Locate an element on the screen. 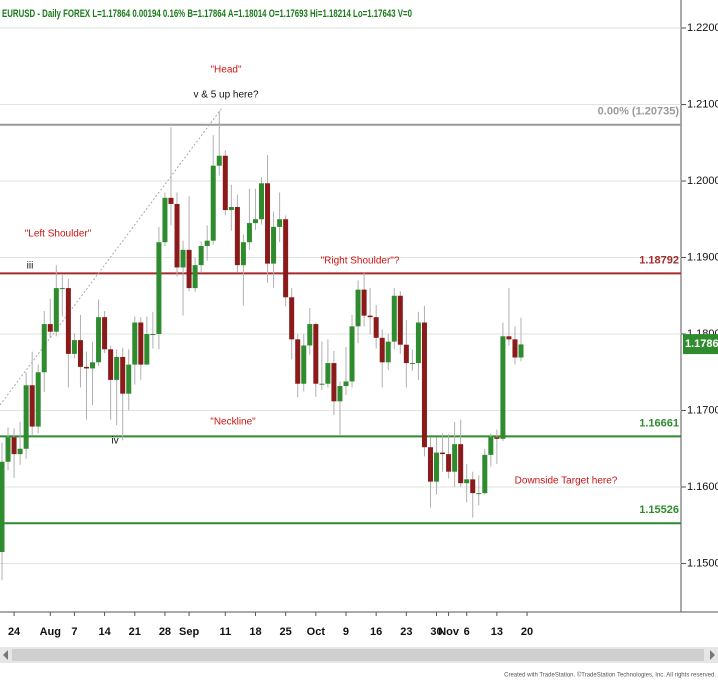 The width and height of the screenshot is (718, 681). annotation: Downside Target here? is located at coordinates (566, 481).